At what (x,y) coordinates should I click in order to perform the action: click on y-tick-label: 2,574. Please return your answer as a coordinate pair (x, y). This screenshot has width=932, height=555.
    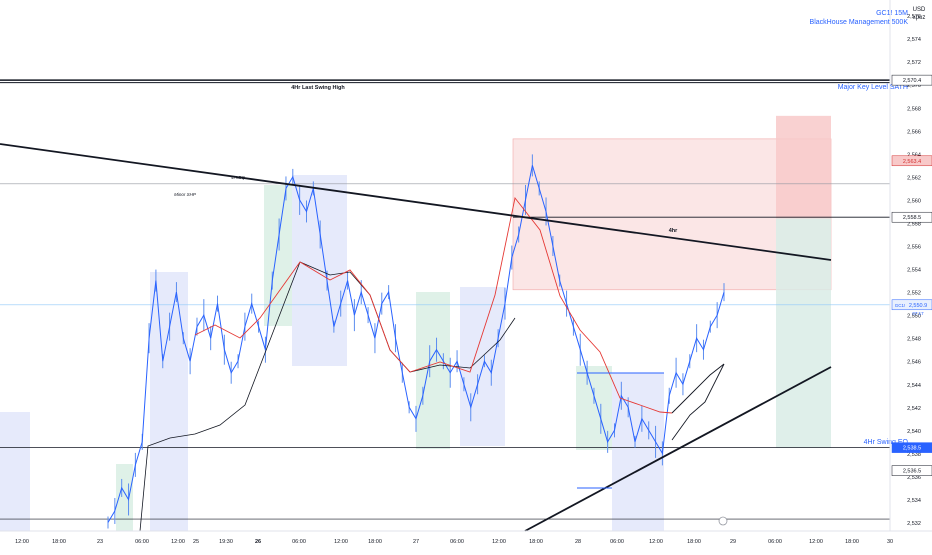
    Looking at the image, I should click on (914, 40).